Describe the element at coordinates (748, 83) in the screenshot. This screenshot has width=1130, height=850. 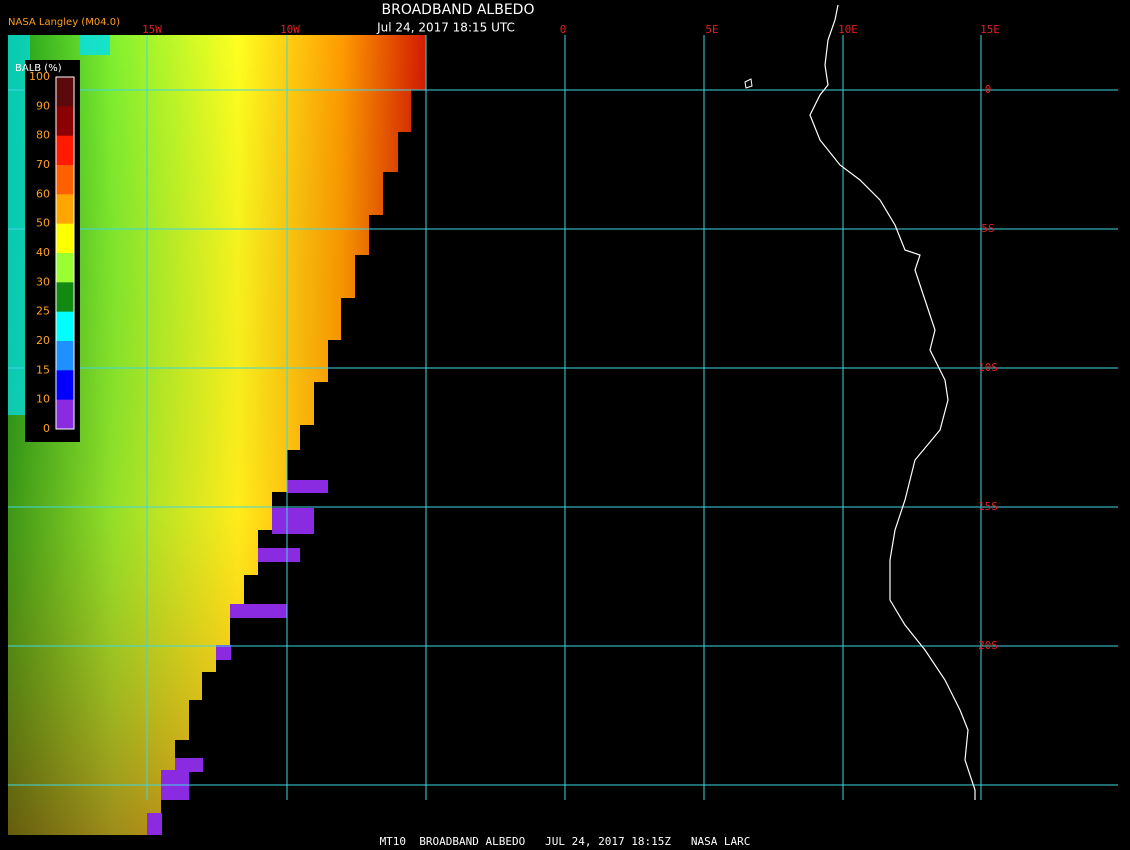
I see `island` at that location.